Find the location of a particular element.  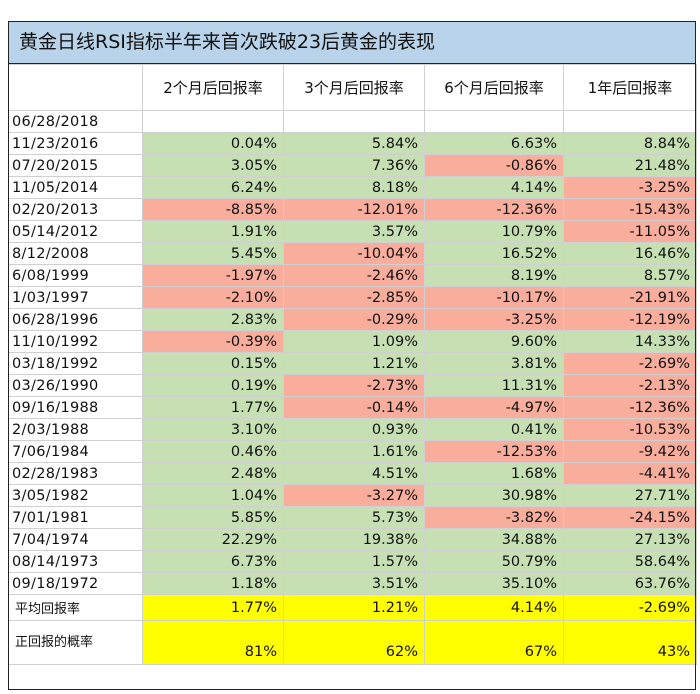

table-row: 06/28/1996 2.83% -0.29% -3.25% -12.19% is located at coordinates (352, 319).